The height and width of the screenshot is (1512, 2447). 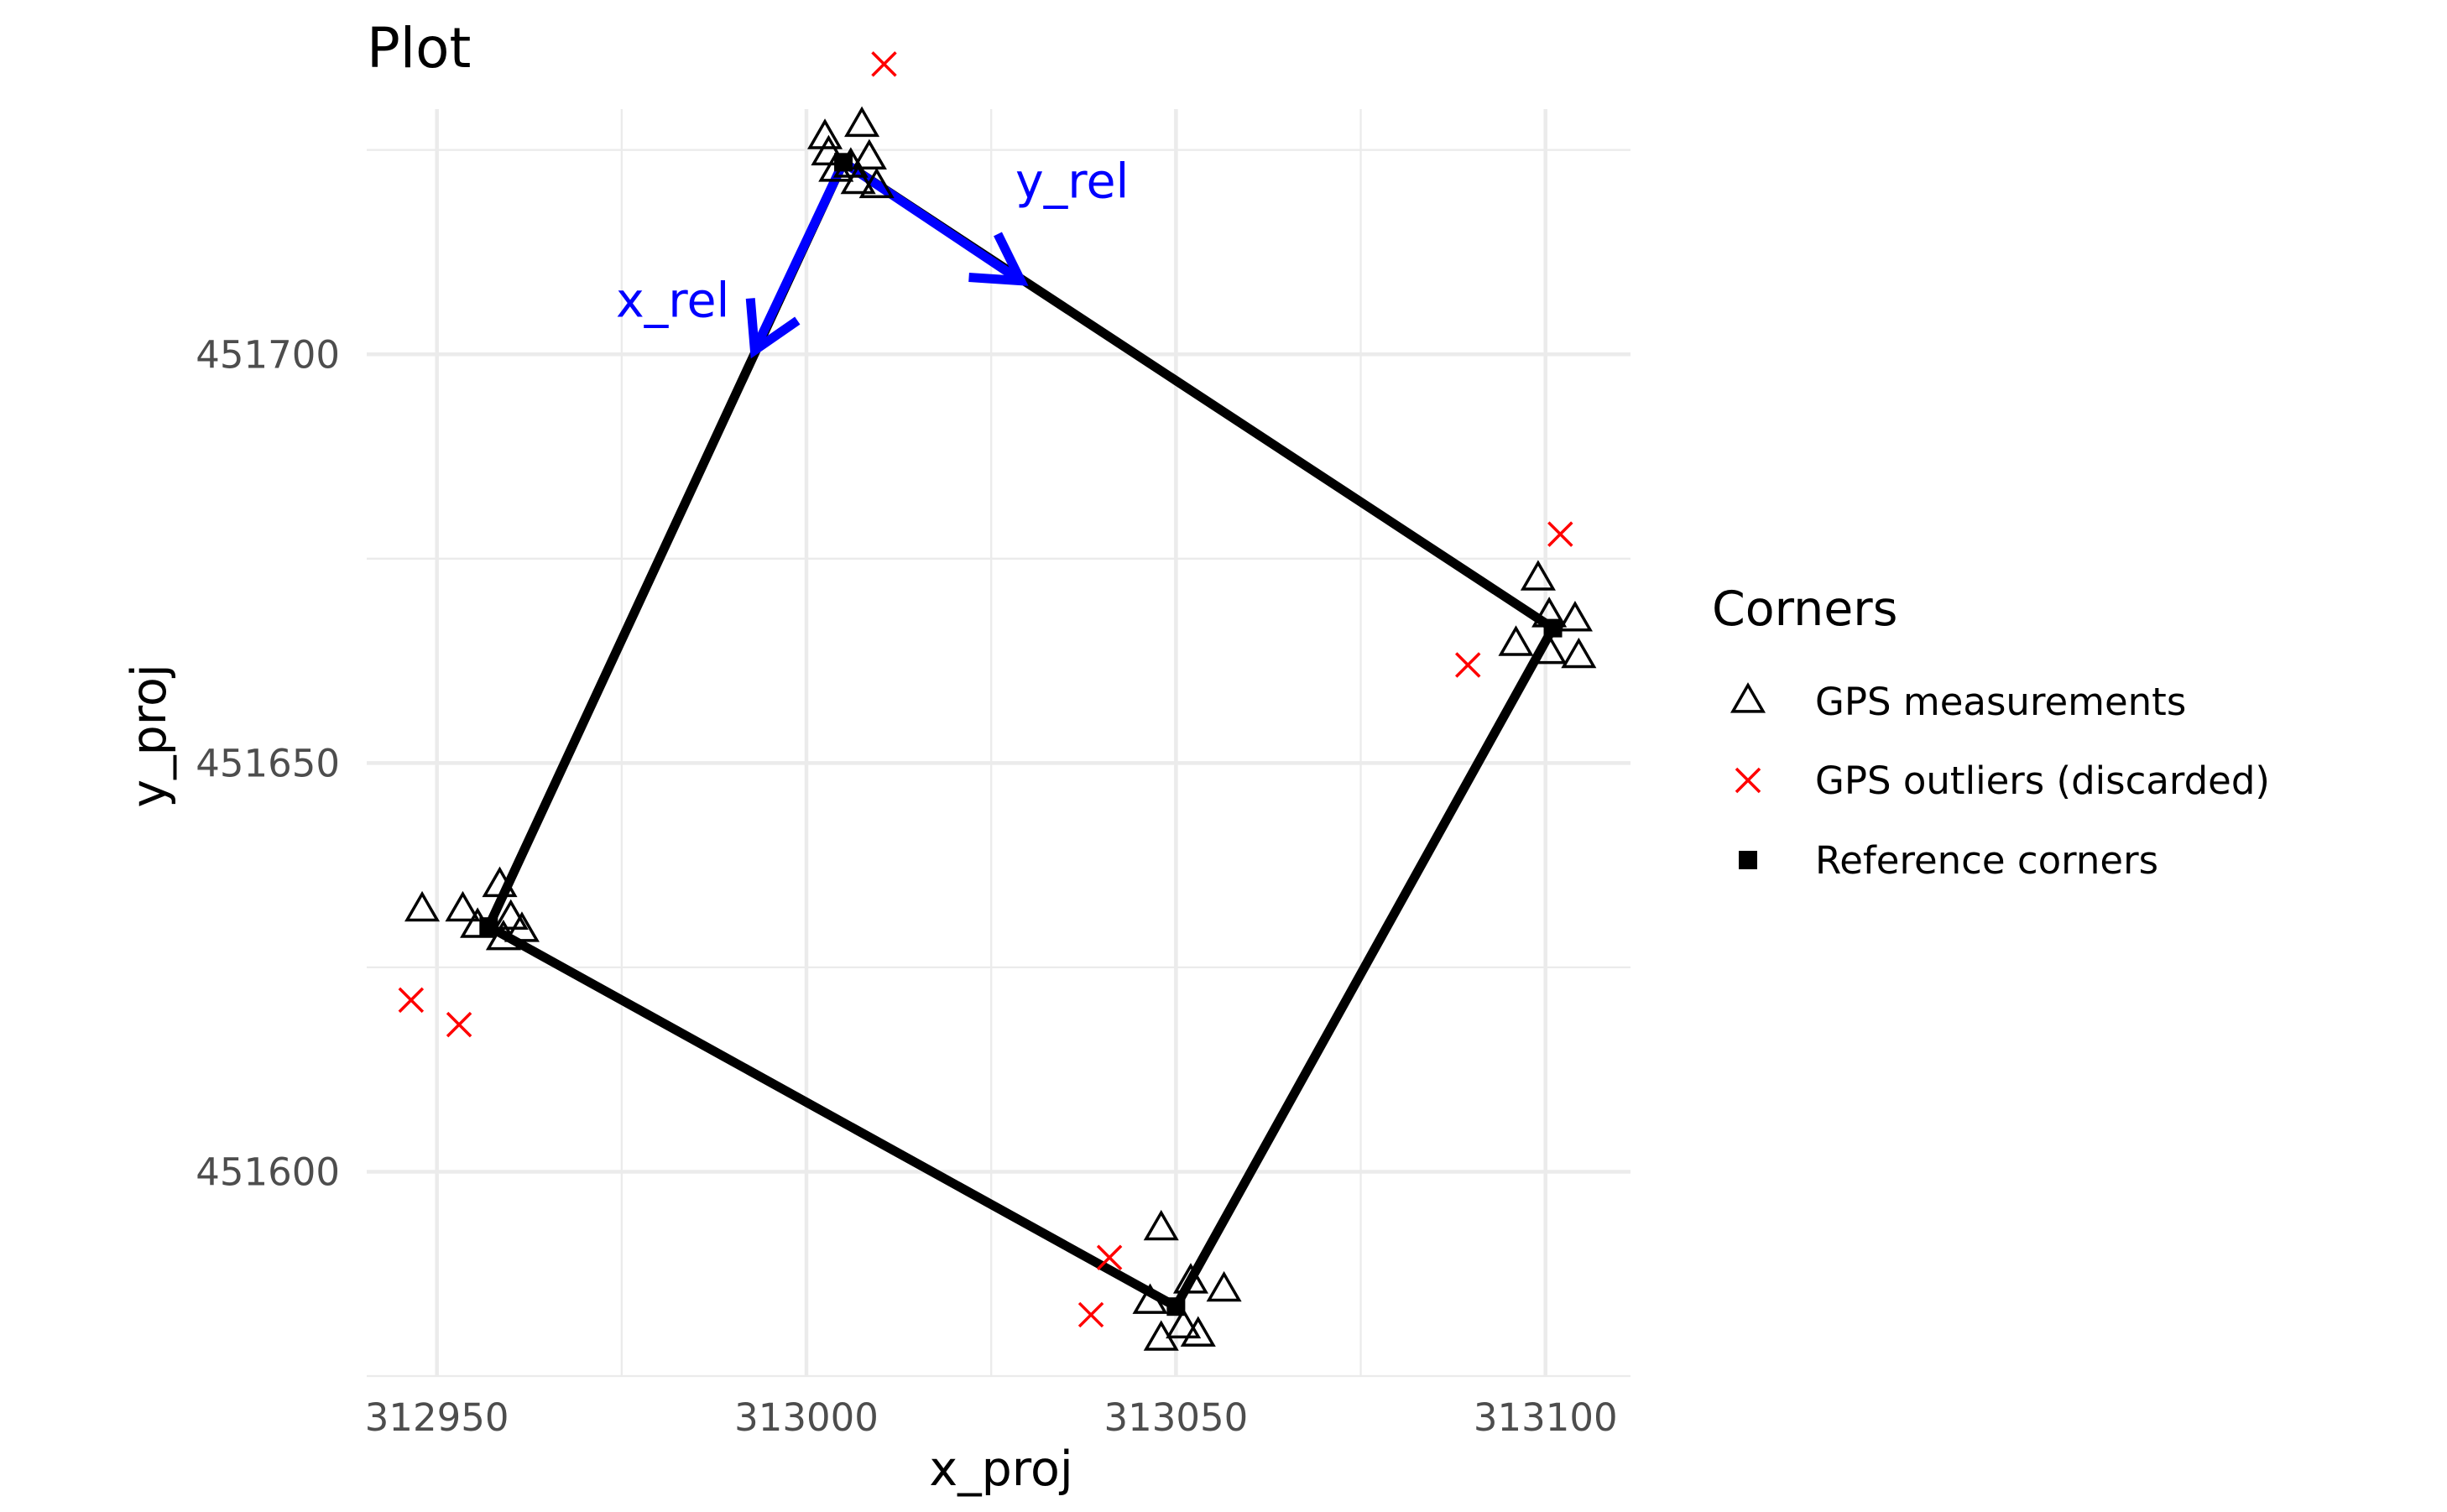 I want to click on vector-label-y-rel: y_rel, so click(x=1072, y=182).